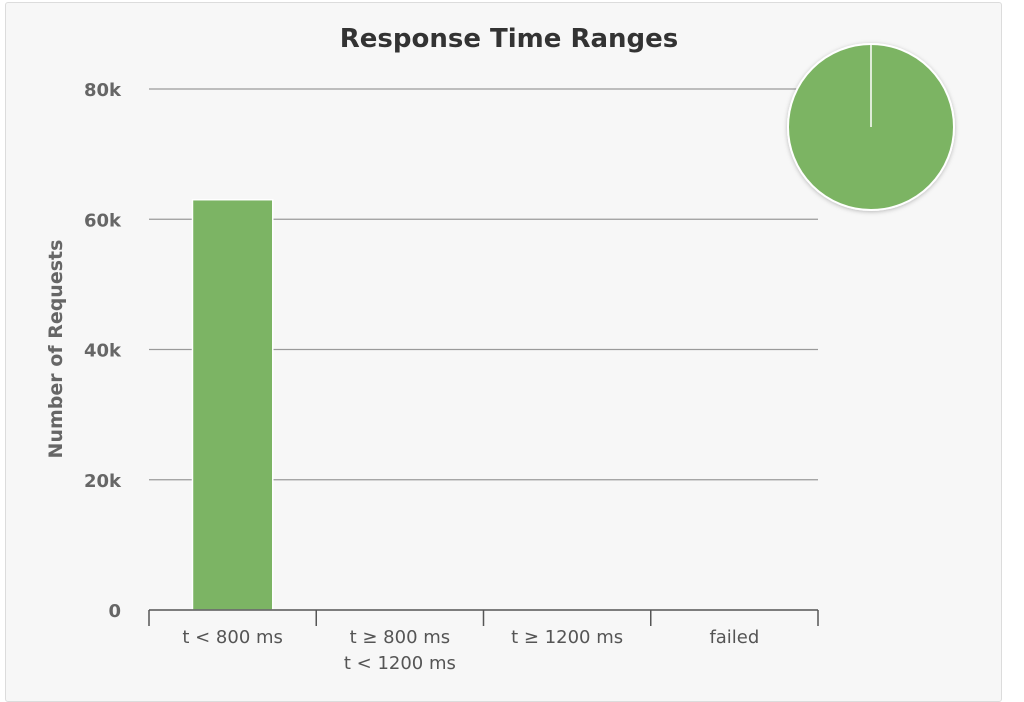 Image resolution: width=1024 pixels, height=702 pixels. Describe the element at coordinates (103, 220) in the screenshot. I see `y-tick-label: 60k` at that location.